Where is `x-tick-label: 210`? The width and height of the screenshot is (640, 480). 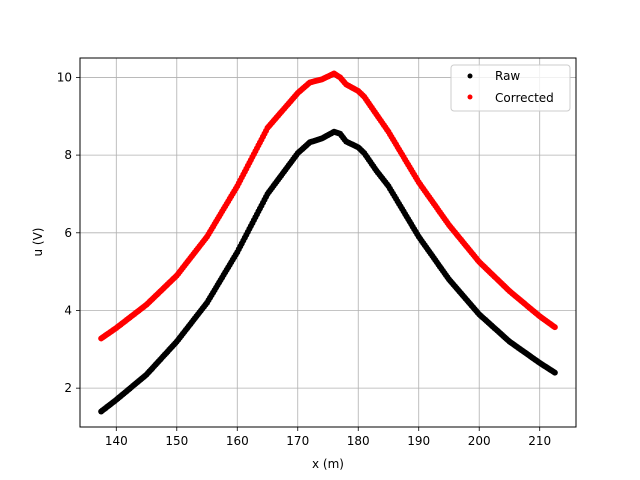 x-tick-label: 210 is located at coordinates (539, 441).